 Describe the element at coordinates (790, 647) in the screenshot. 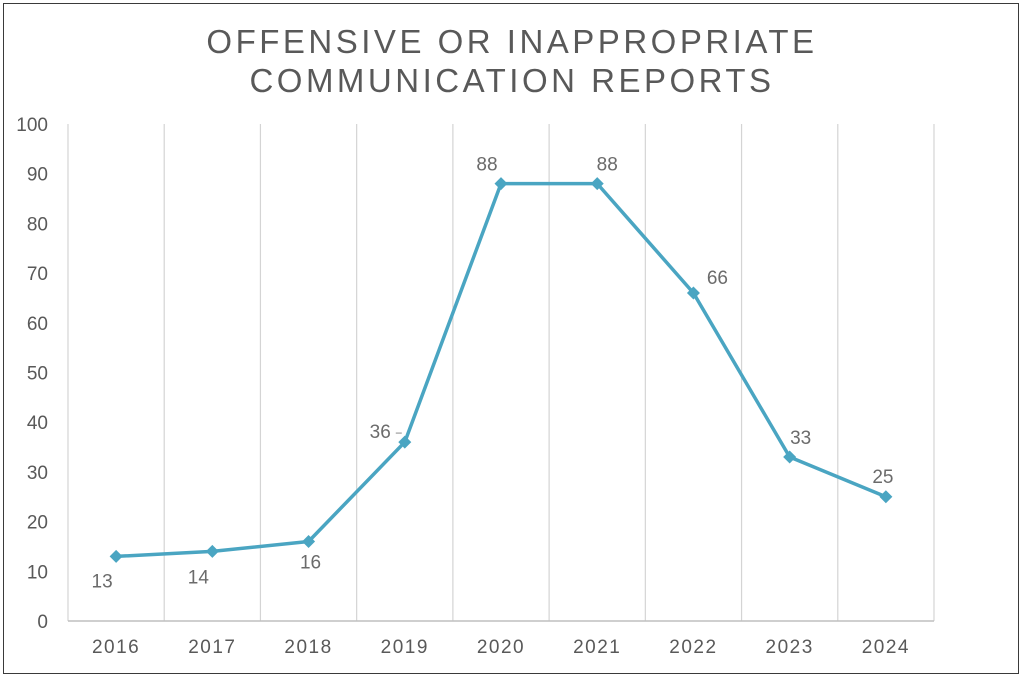

I see `x-tick-label: 2023` at that location.